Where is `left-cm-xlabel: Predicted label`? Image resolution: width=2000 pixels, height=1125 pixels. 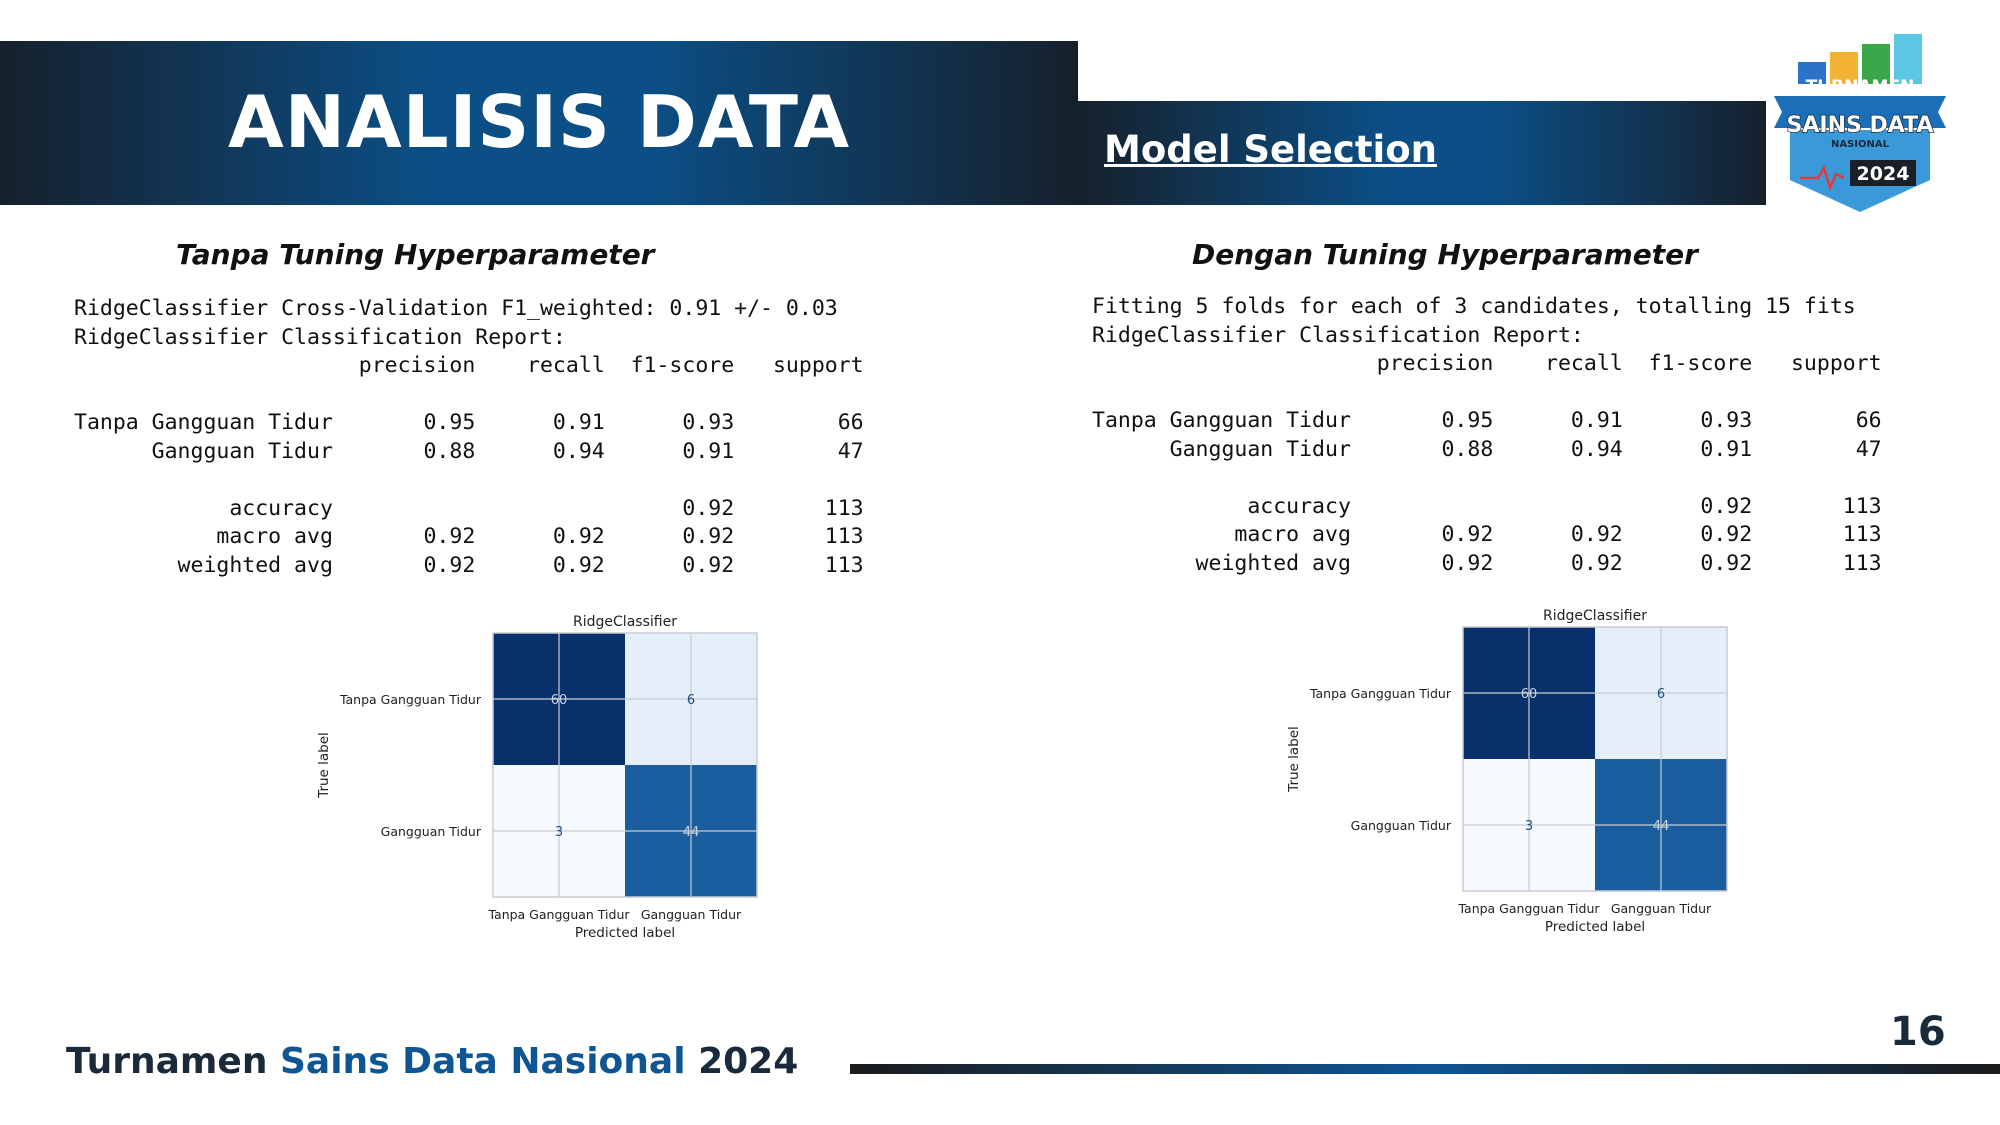 left-cm-xlabel: Predicted label is located at coordinates (625, 933).